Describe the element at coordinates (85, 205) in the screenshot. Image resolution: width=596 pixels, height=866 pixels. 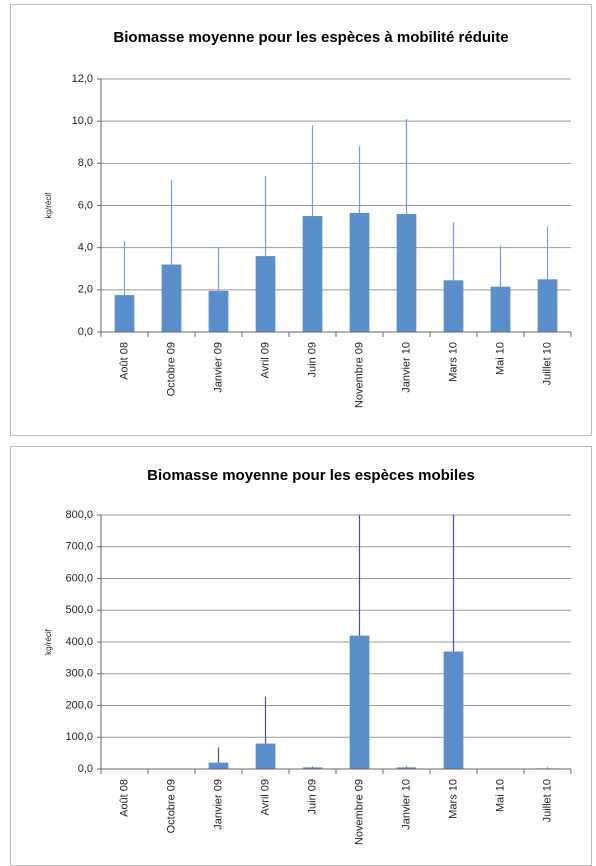
I see `y-tick-label: 6,0` at that location.